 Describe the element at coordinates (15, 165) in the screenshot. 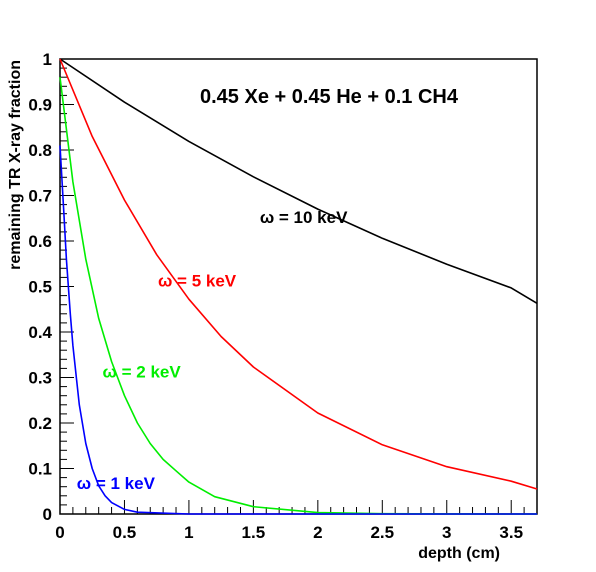

I see `y-axis-title: remaining TR X-ray fraction` at that location.